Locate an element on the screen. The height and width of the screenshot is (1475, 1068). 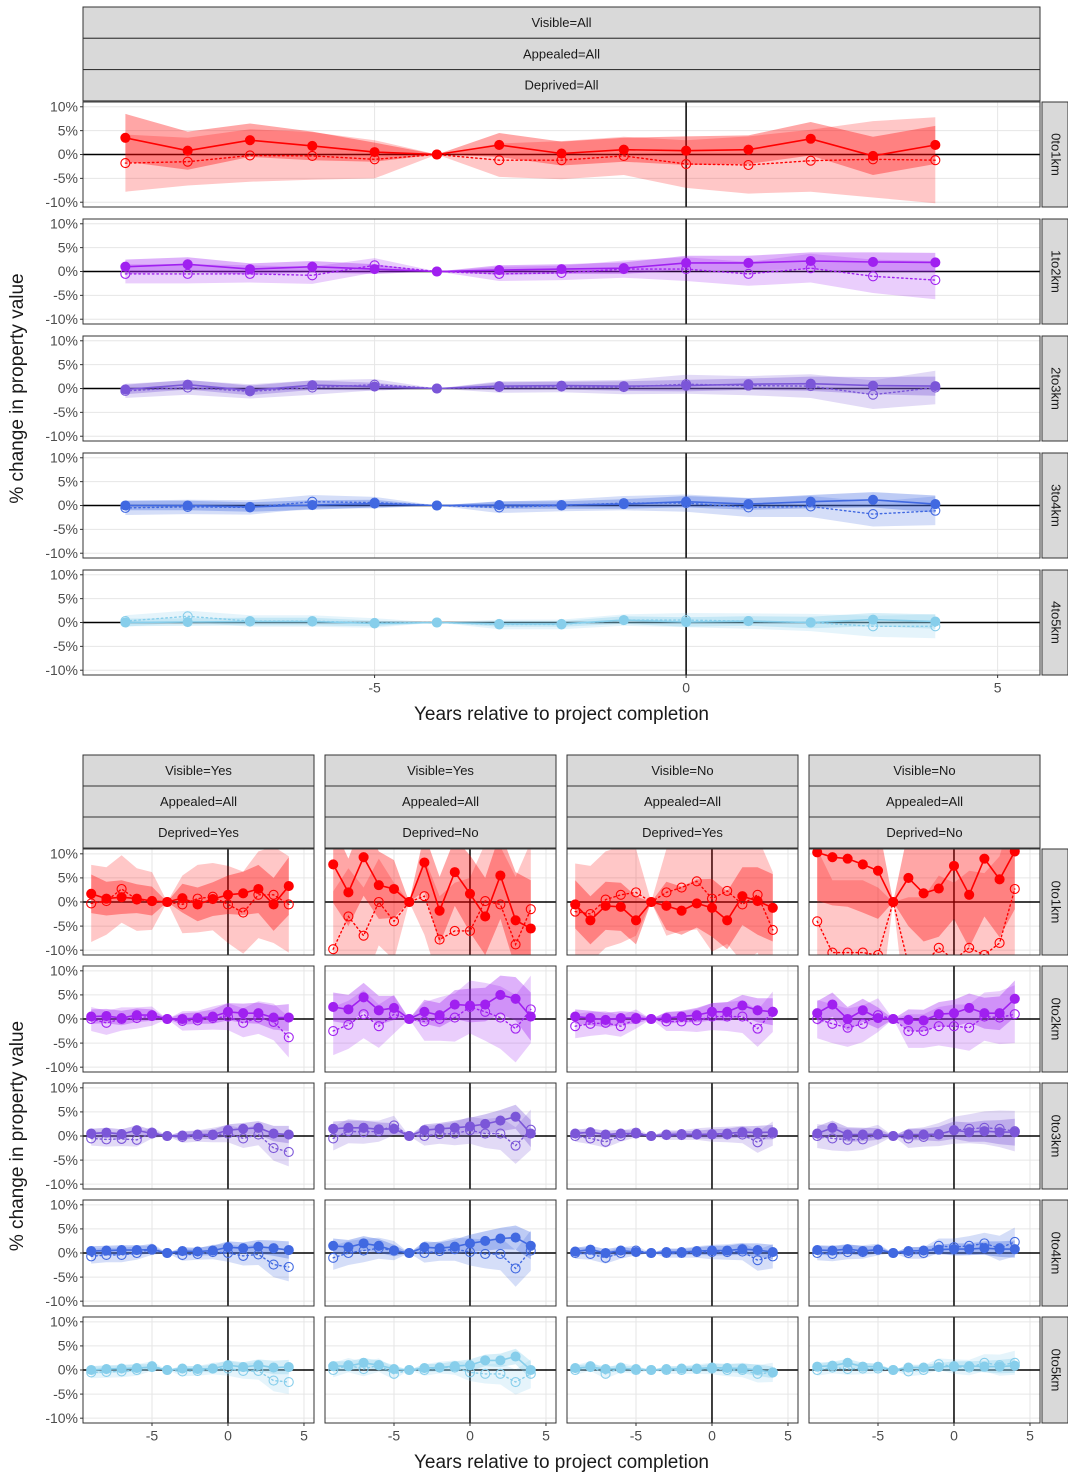
strip-label: Visible=Yes is located at coordinates (440, 770).